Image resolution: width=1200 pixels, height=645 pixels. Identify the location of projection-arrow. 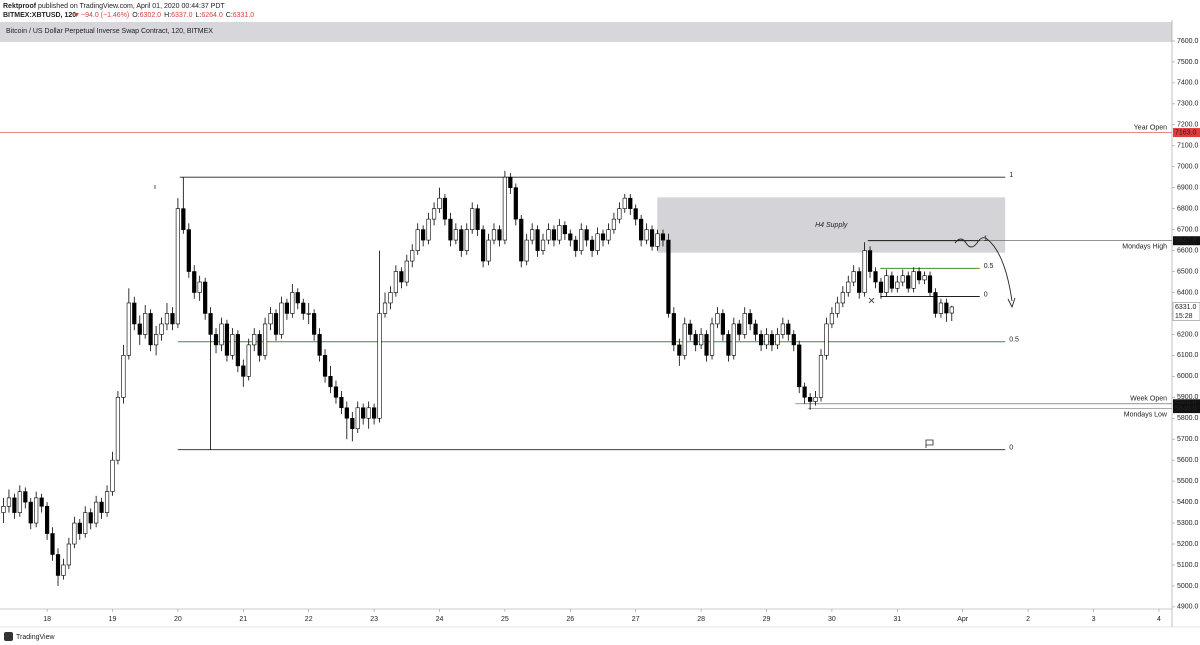
(983, 269).